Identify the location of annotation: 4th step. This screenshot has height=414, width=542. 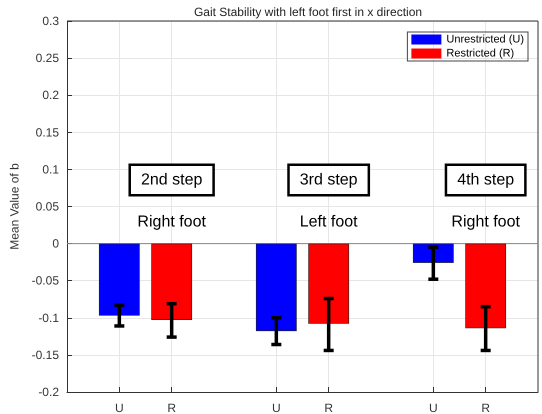
(485, 180).